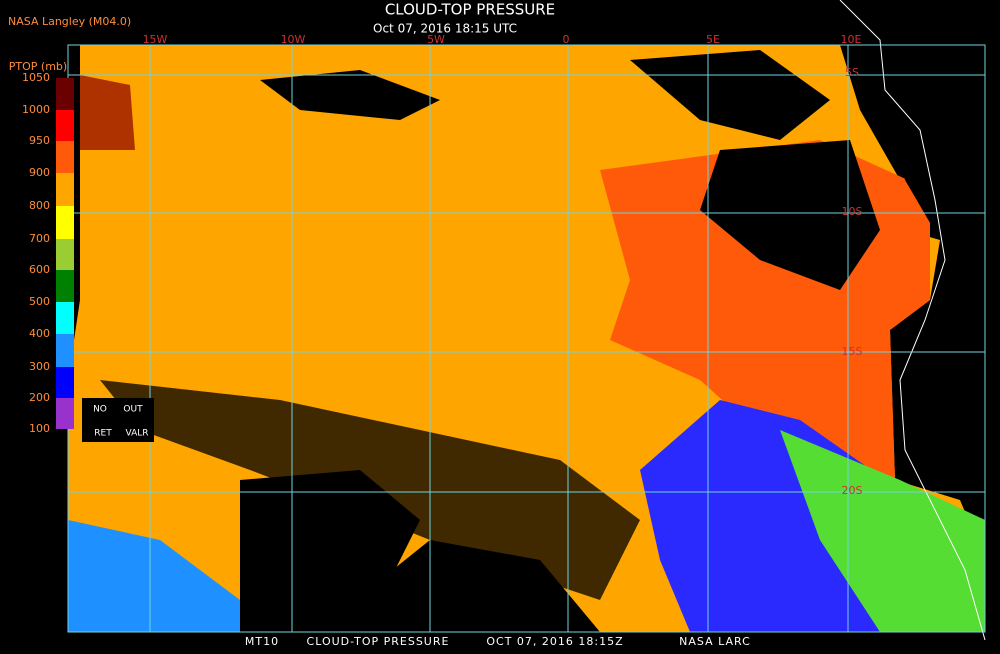 The image size is (1000, 654). Describe the element at coordinates (39, 238) in the screenshot. I see `legend-tick: 700` at that location.